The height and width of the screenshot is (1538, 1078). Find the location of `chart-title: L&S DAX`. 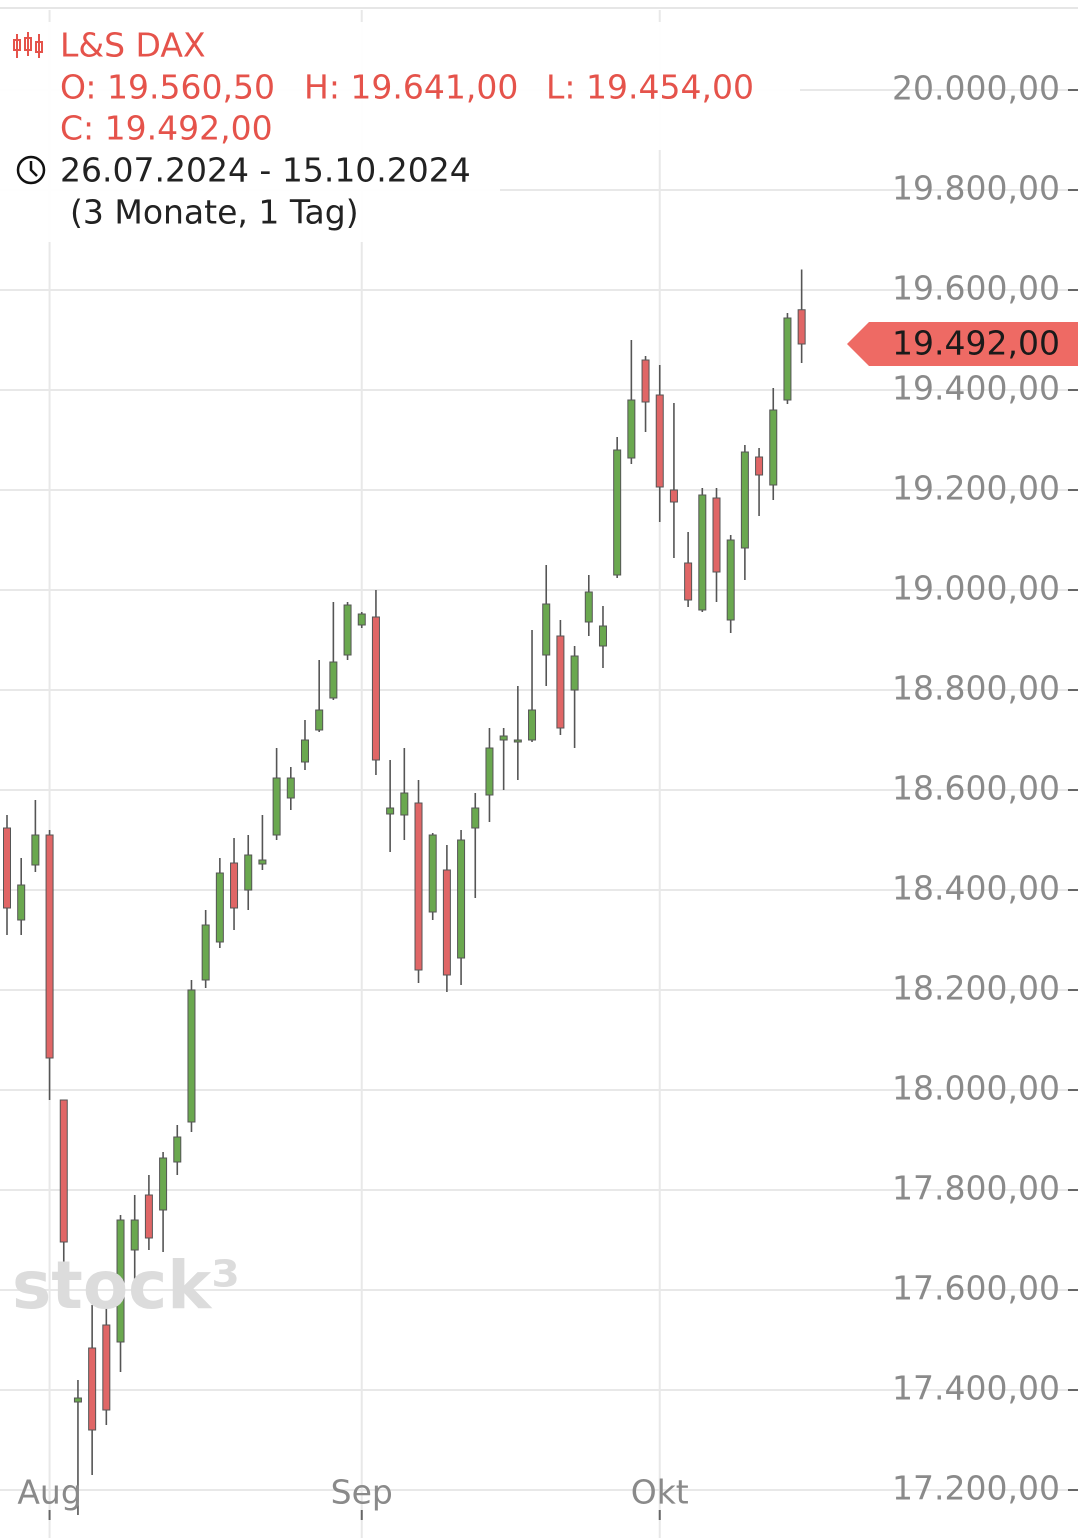

chart-title: L&S DAX is located at coordinates (133, 45).